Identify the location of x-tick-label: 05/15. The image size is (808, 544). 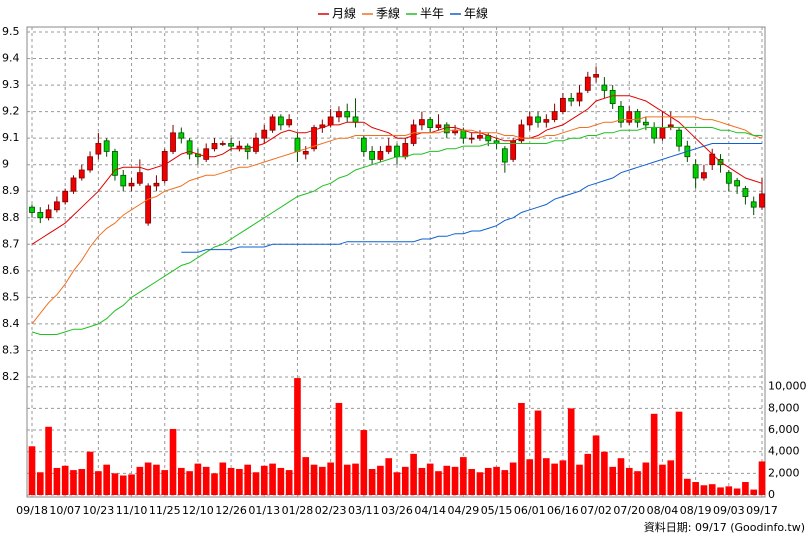
(497, 510).